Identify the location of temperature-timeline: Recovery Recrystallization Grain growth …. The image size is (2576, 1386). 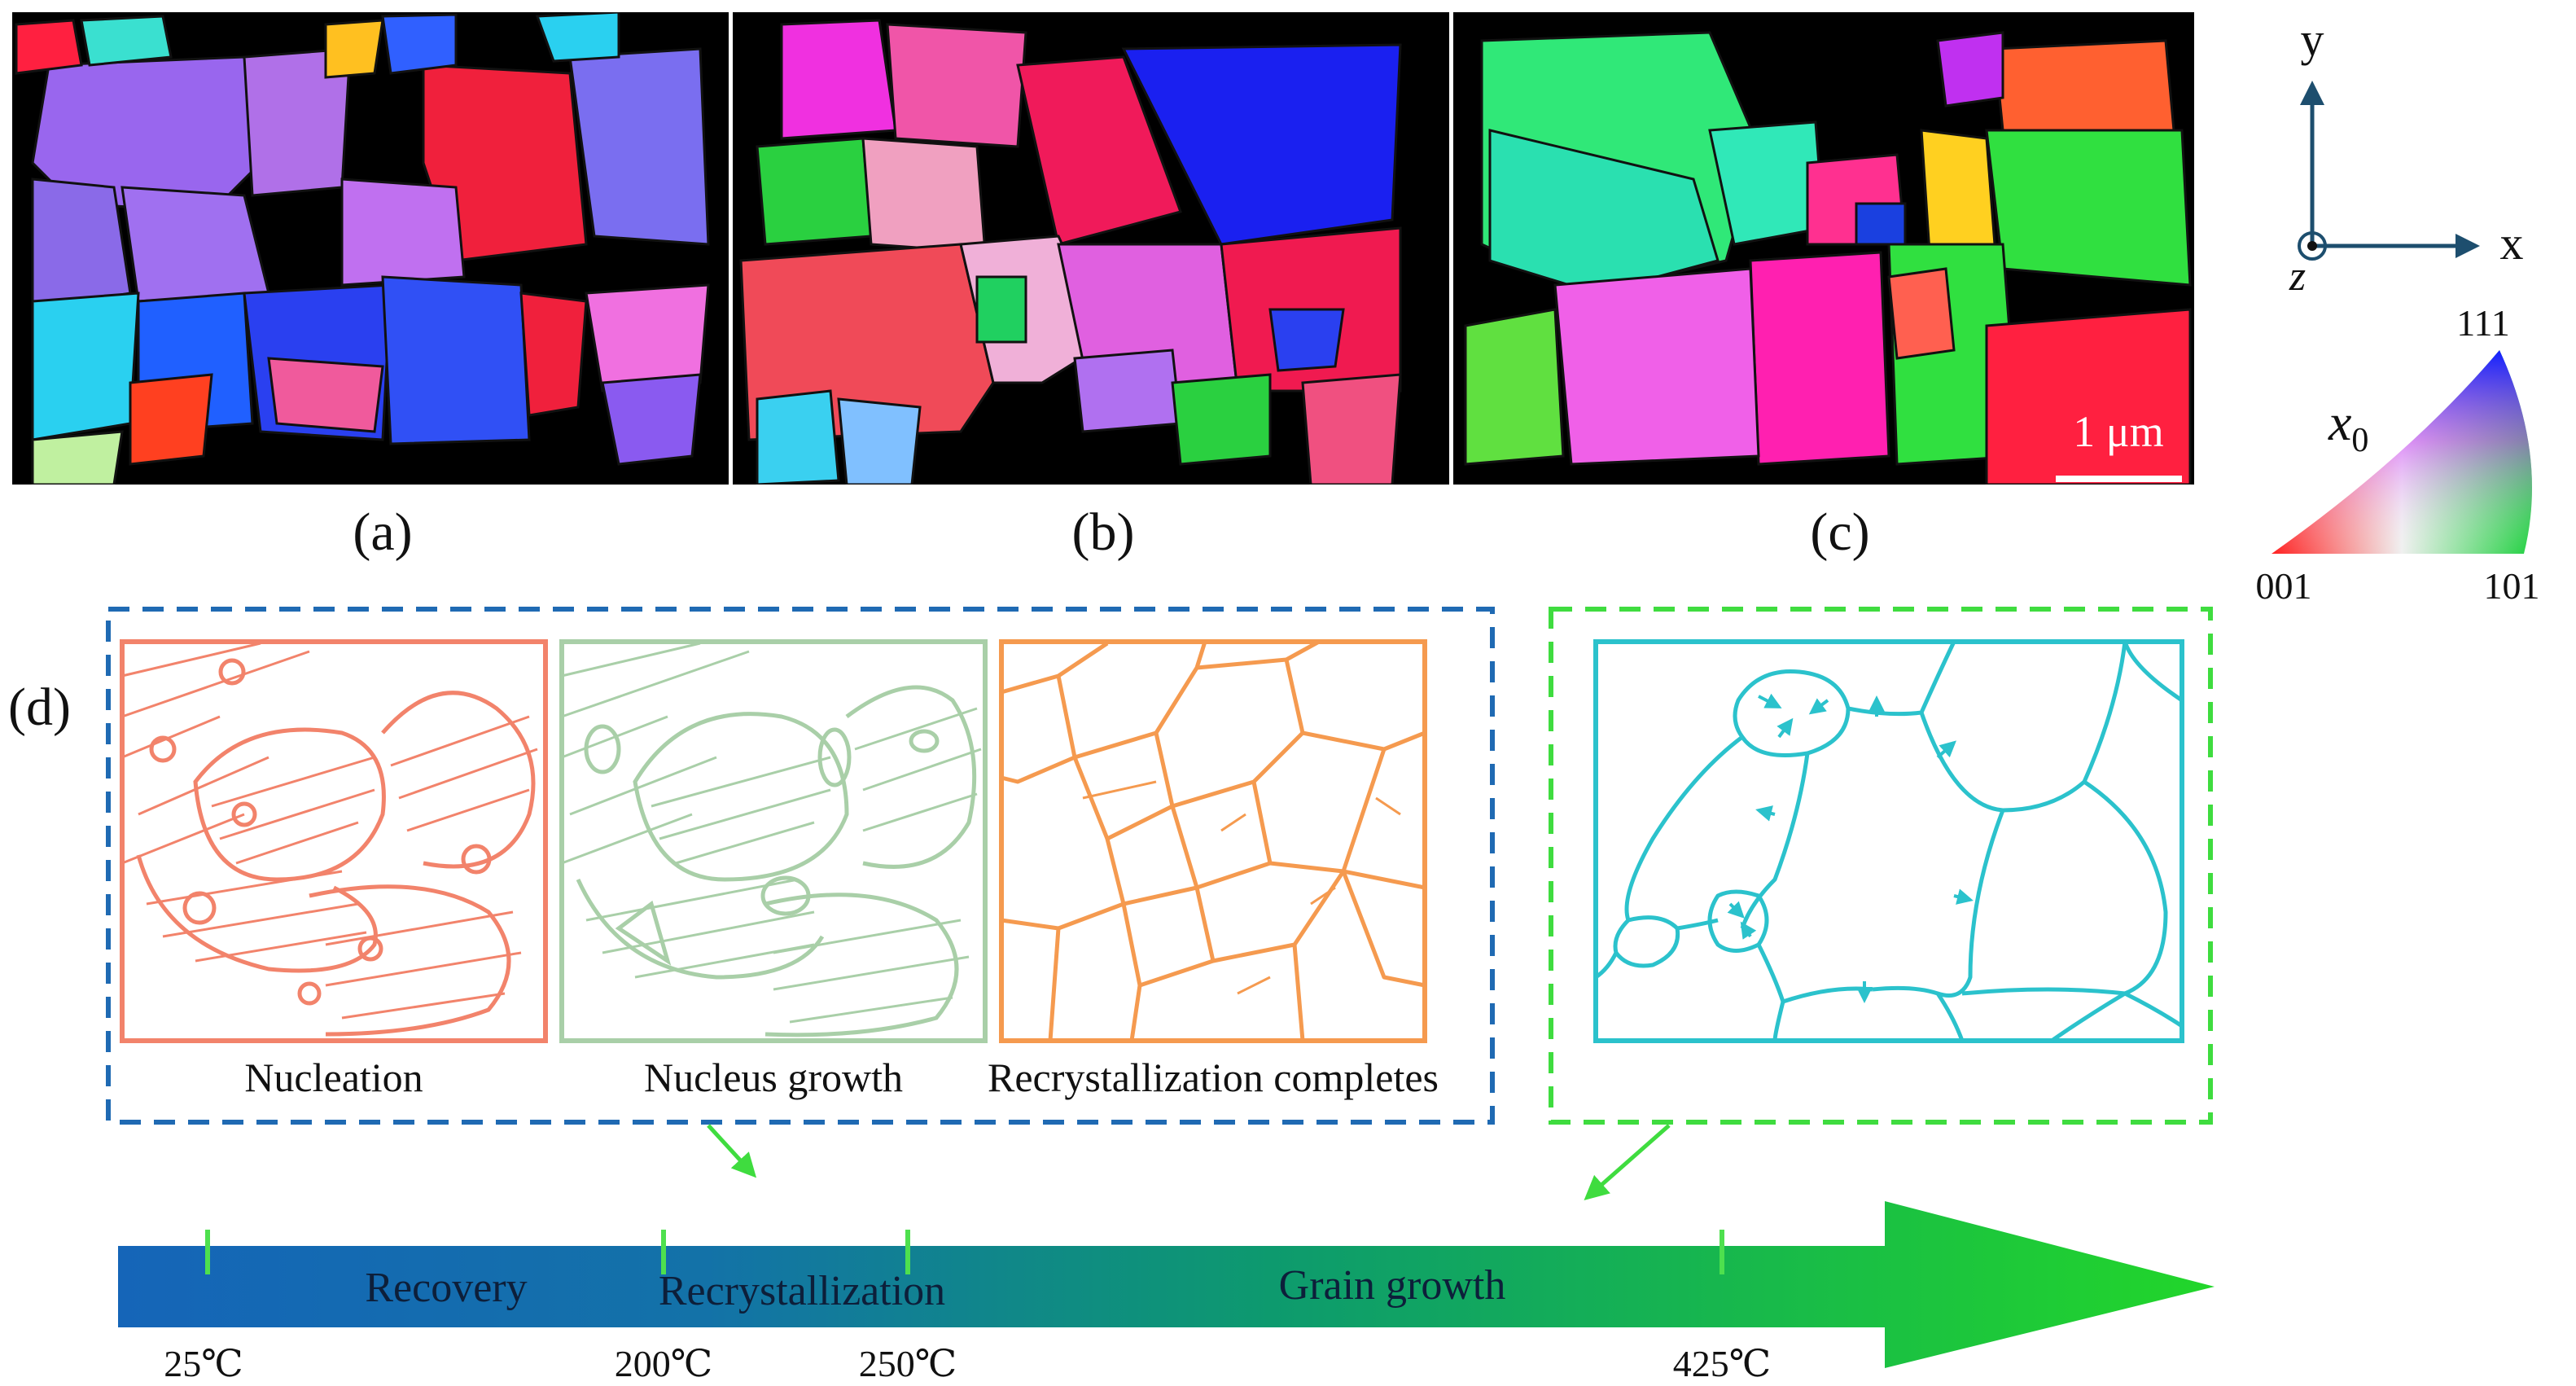
(1166, 1292).